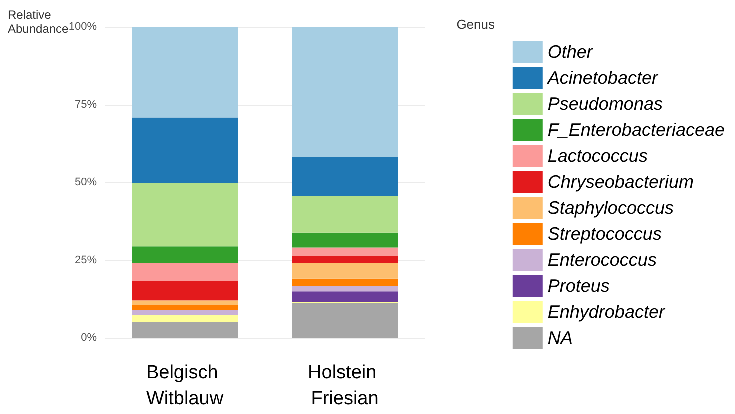 This screenshot has width=735, height=414. What do you see at coordinates (621, 182) in the screenshot?
I see `legend-label: Chryseobacterium` at bounding box center [621, 182].